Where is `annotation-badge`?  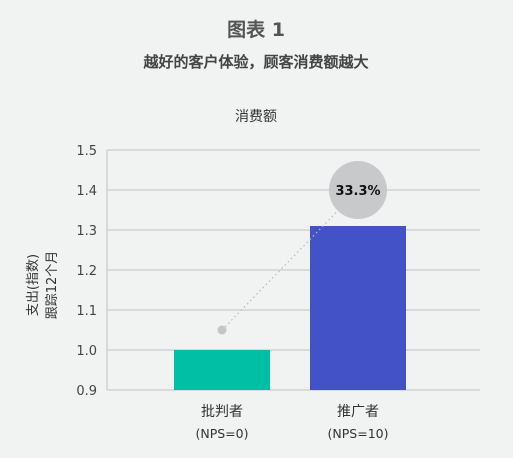
annotation-badge is located at coordinates (358, 190).